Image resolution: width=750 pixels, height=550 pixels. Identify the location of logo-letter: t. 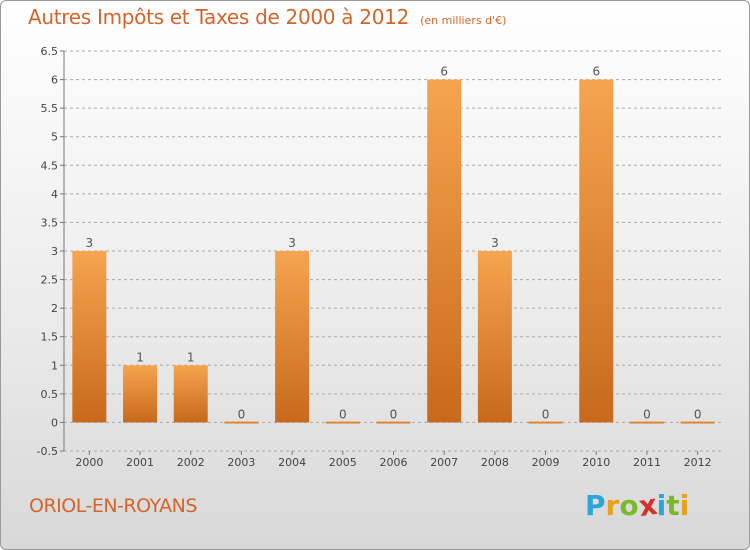
(673, 505).